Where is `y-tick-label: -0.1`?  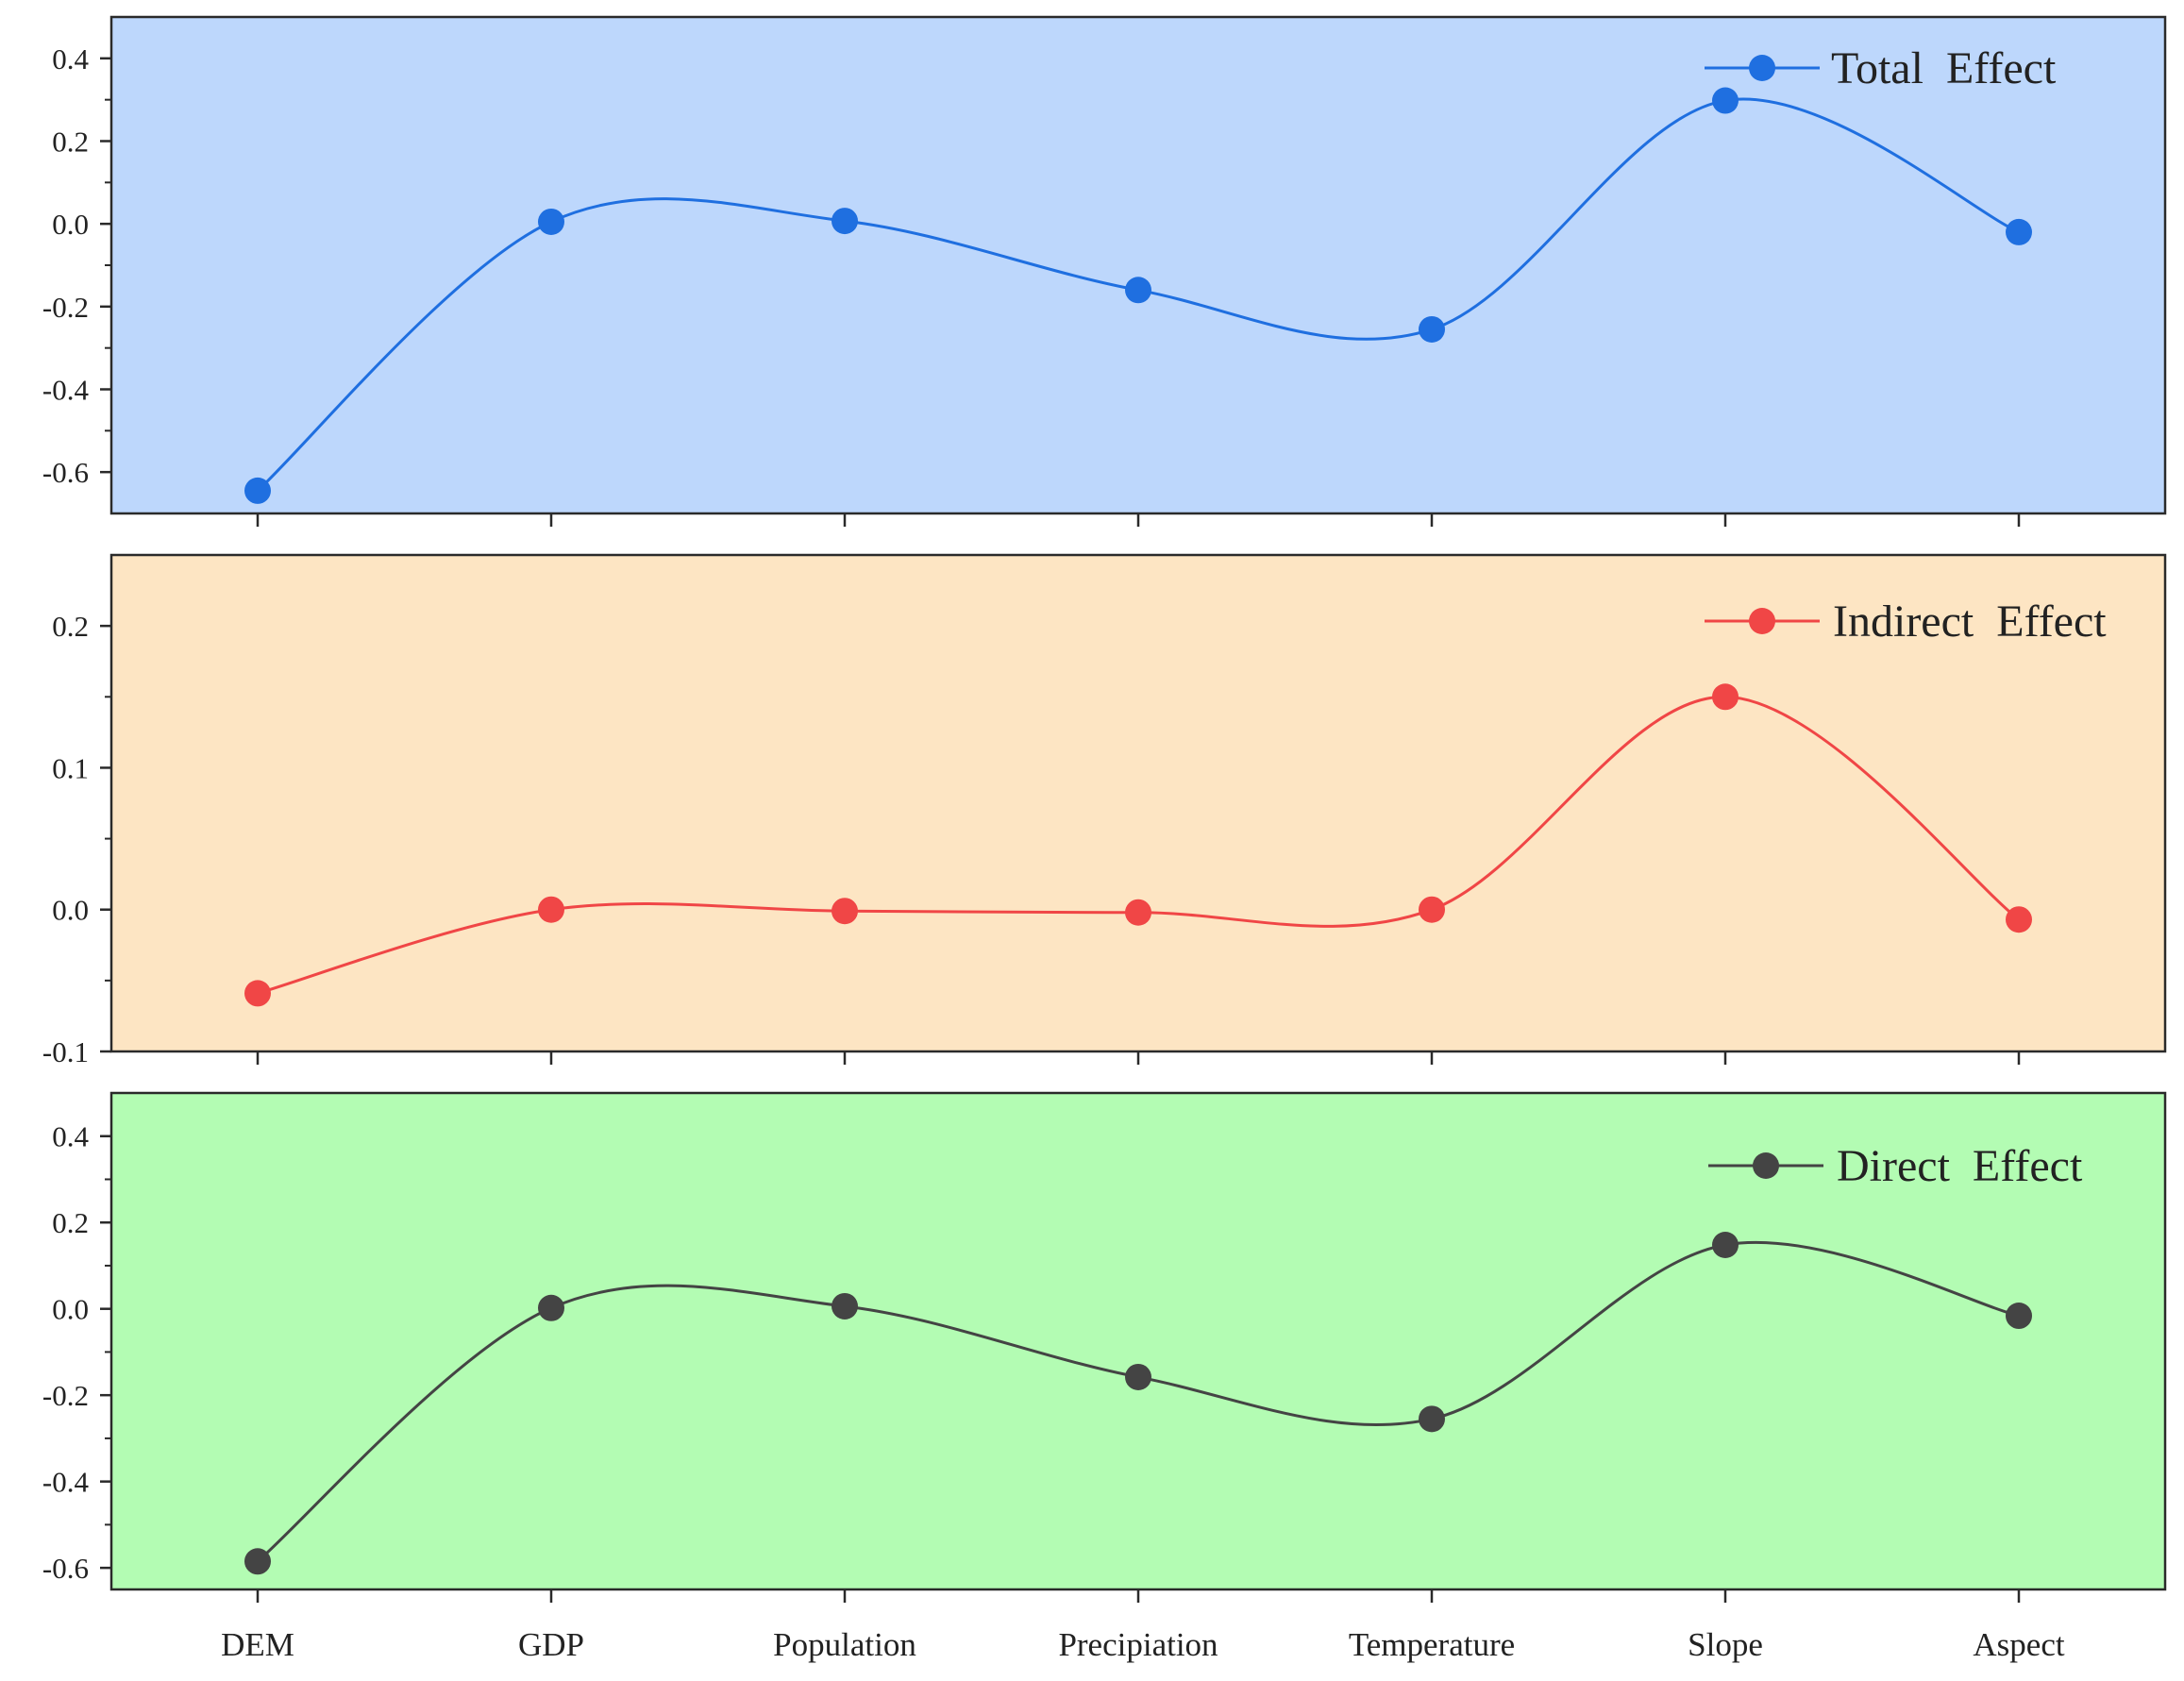 y-tick-label: -0.1 is located at coordinates (65, 1051).